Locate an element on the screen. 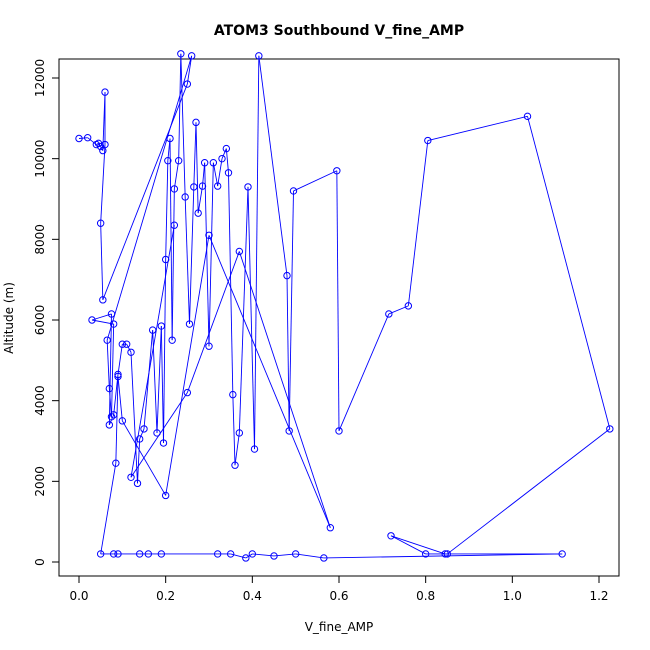  x-tick-label: 0.4 is located at coordinates (252, 596).